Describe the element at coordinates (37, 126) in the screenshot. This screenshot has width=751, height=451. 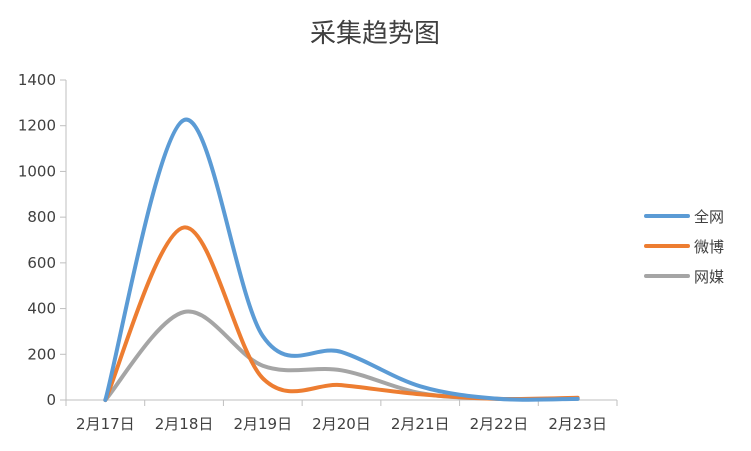
I see `y-tick-label: 1200` at that location.